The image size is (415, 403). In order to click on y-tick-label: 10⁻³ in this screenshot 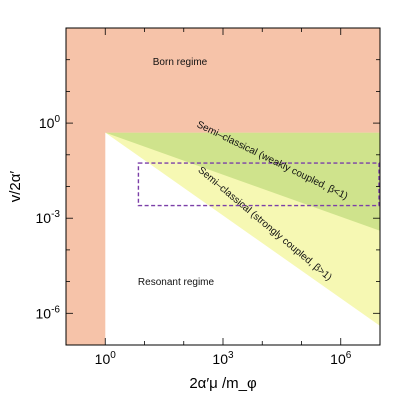, I will do `click(48, 217)`.